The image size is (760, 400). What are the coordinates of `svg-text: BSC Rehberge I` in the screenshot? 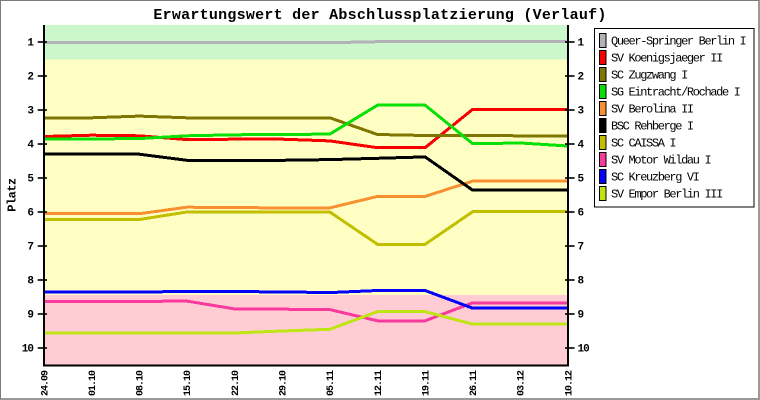 It's located at (652, 126).